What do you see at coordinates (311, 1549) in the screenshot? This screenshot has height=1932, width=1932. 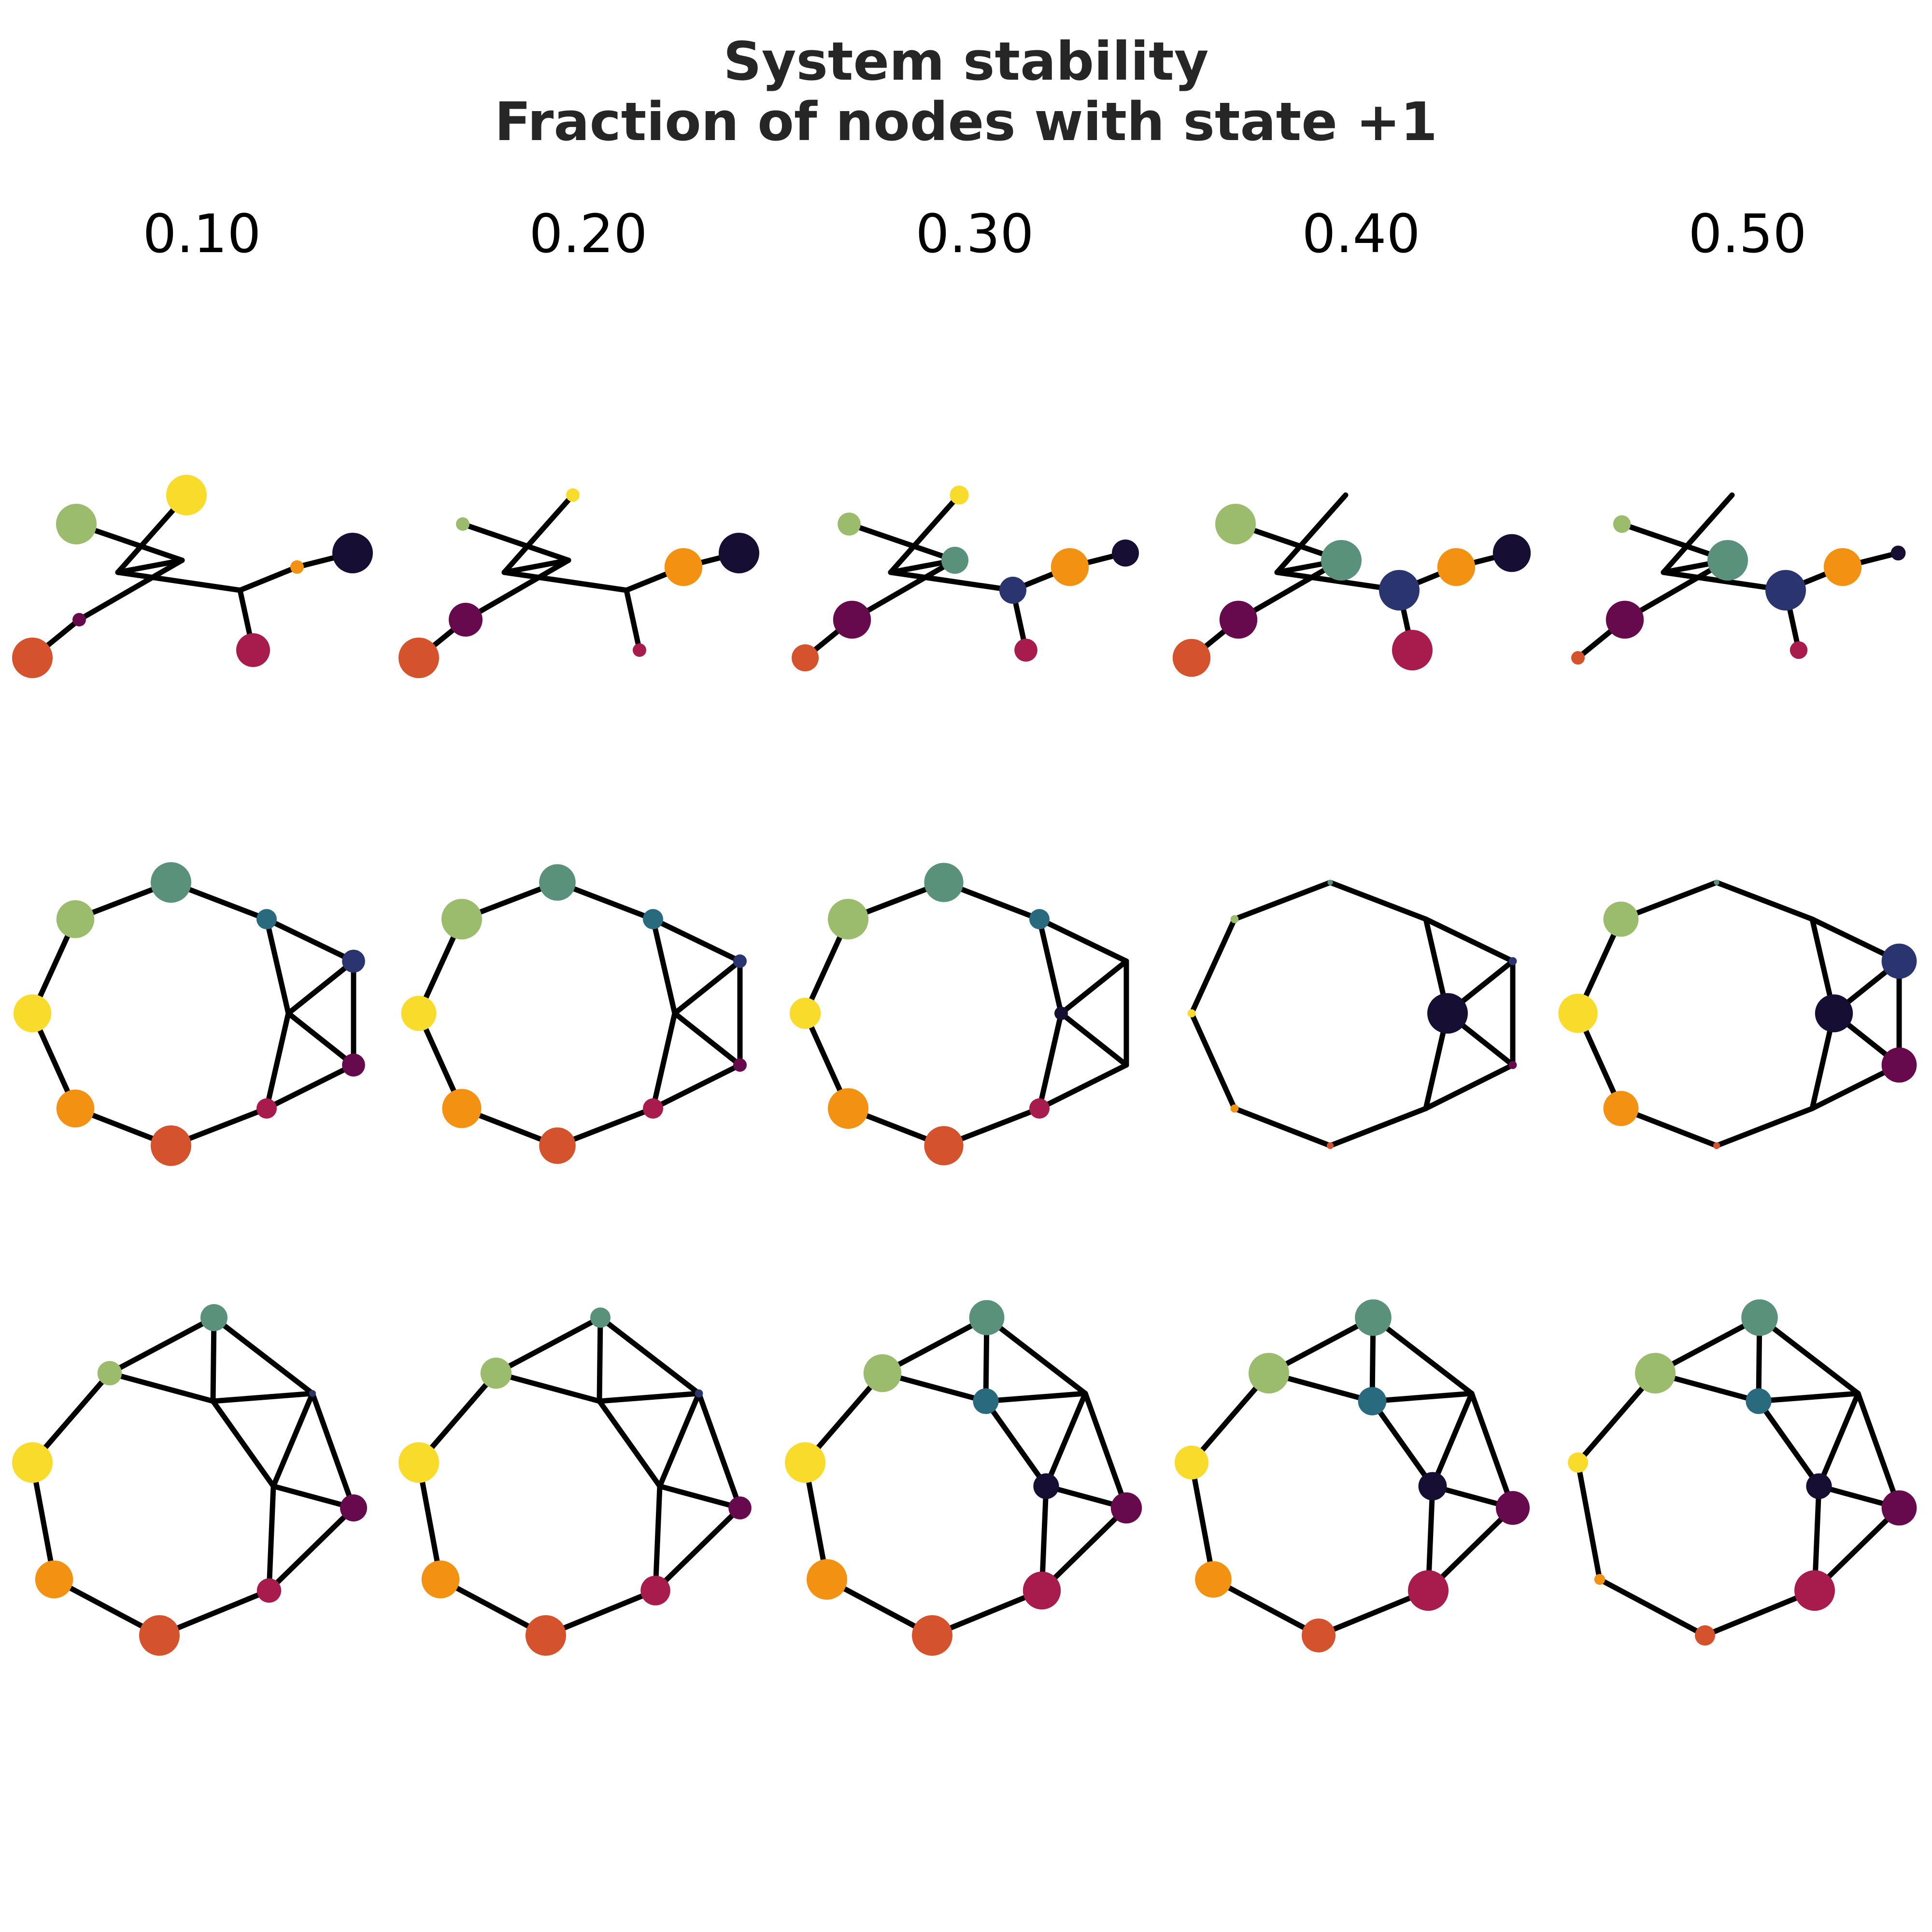 I see `edge-f-g` at bounding box center [311, 1549].